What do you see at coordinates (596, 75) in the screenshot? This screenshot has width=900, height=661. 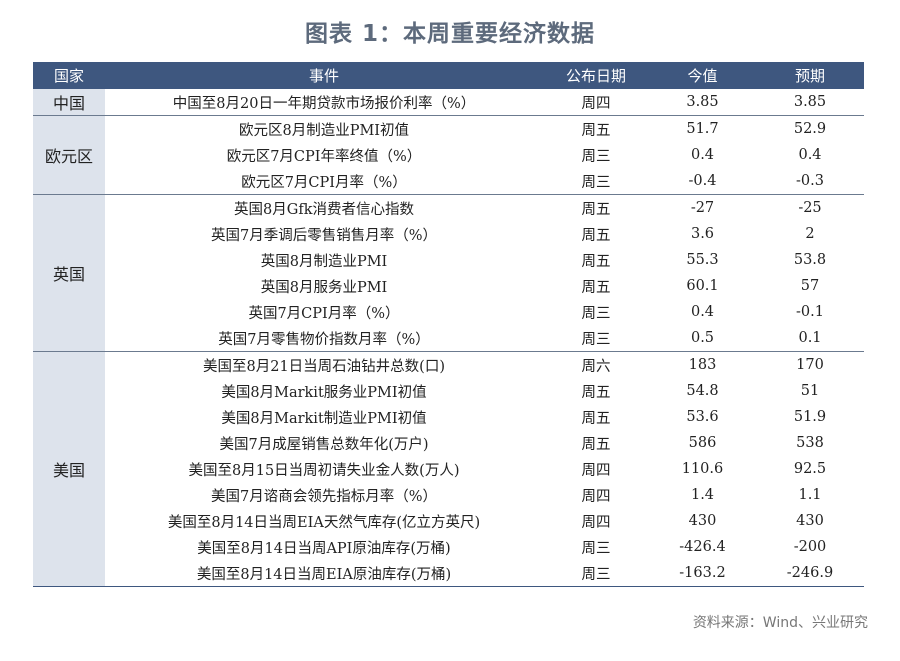 I see `header-date: 公布日期` at bounding box center [596, 75].